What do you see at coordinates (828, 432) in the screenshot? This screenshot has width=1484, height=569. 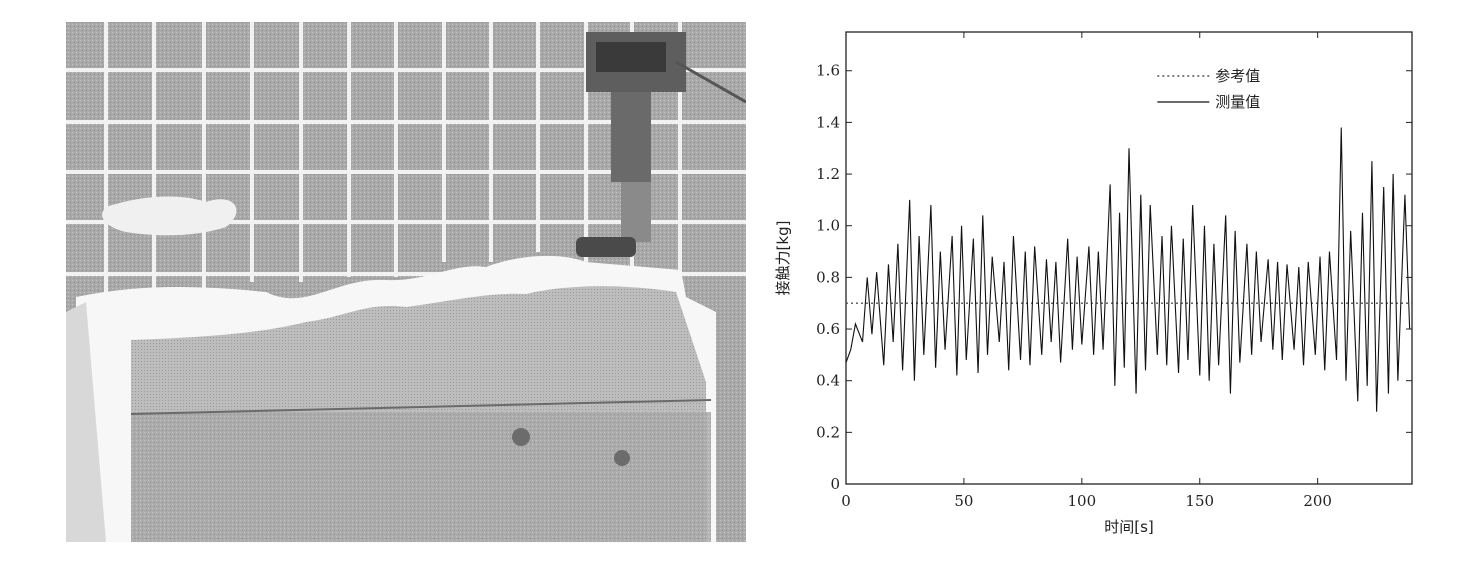 I see `y-tick-label: 0.2` at bounding box center [828, 432].